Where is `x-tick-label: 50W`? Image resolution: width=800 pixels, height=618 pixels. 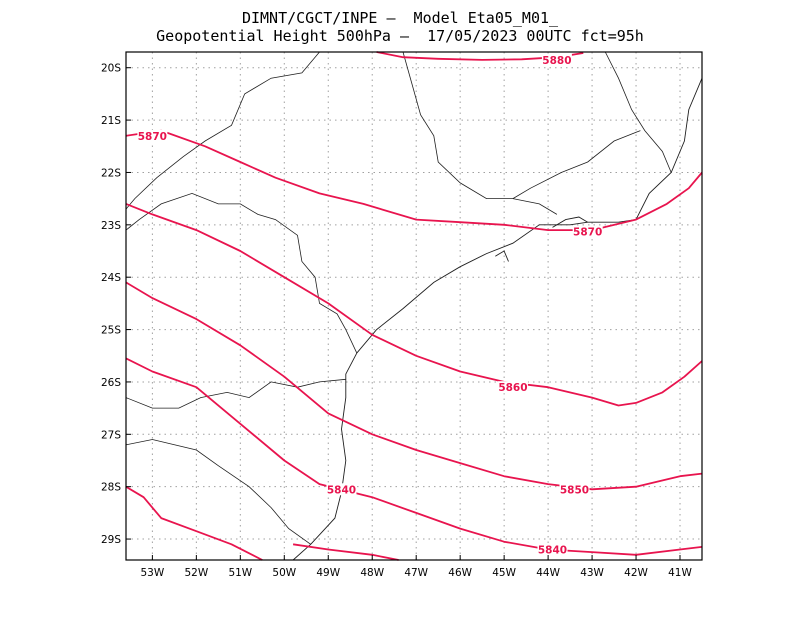 x-tick-label: 50W is located at coordinates (284, 573).